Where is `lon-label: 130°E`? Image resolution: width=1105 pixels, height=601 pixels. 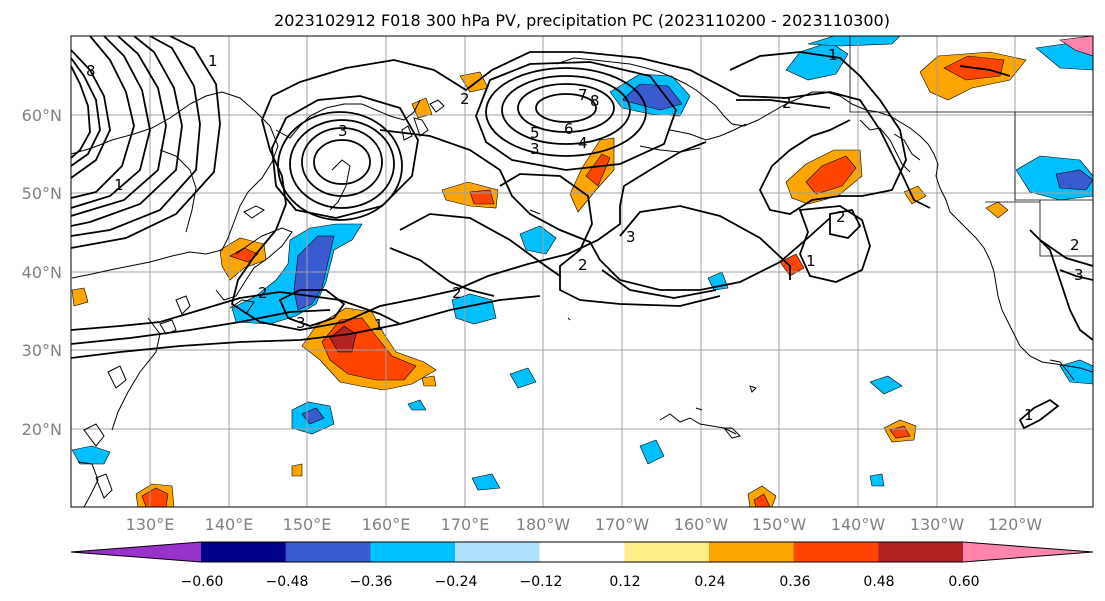 lon-label: 130°E is located at coordinates (150, 524).